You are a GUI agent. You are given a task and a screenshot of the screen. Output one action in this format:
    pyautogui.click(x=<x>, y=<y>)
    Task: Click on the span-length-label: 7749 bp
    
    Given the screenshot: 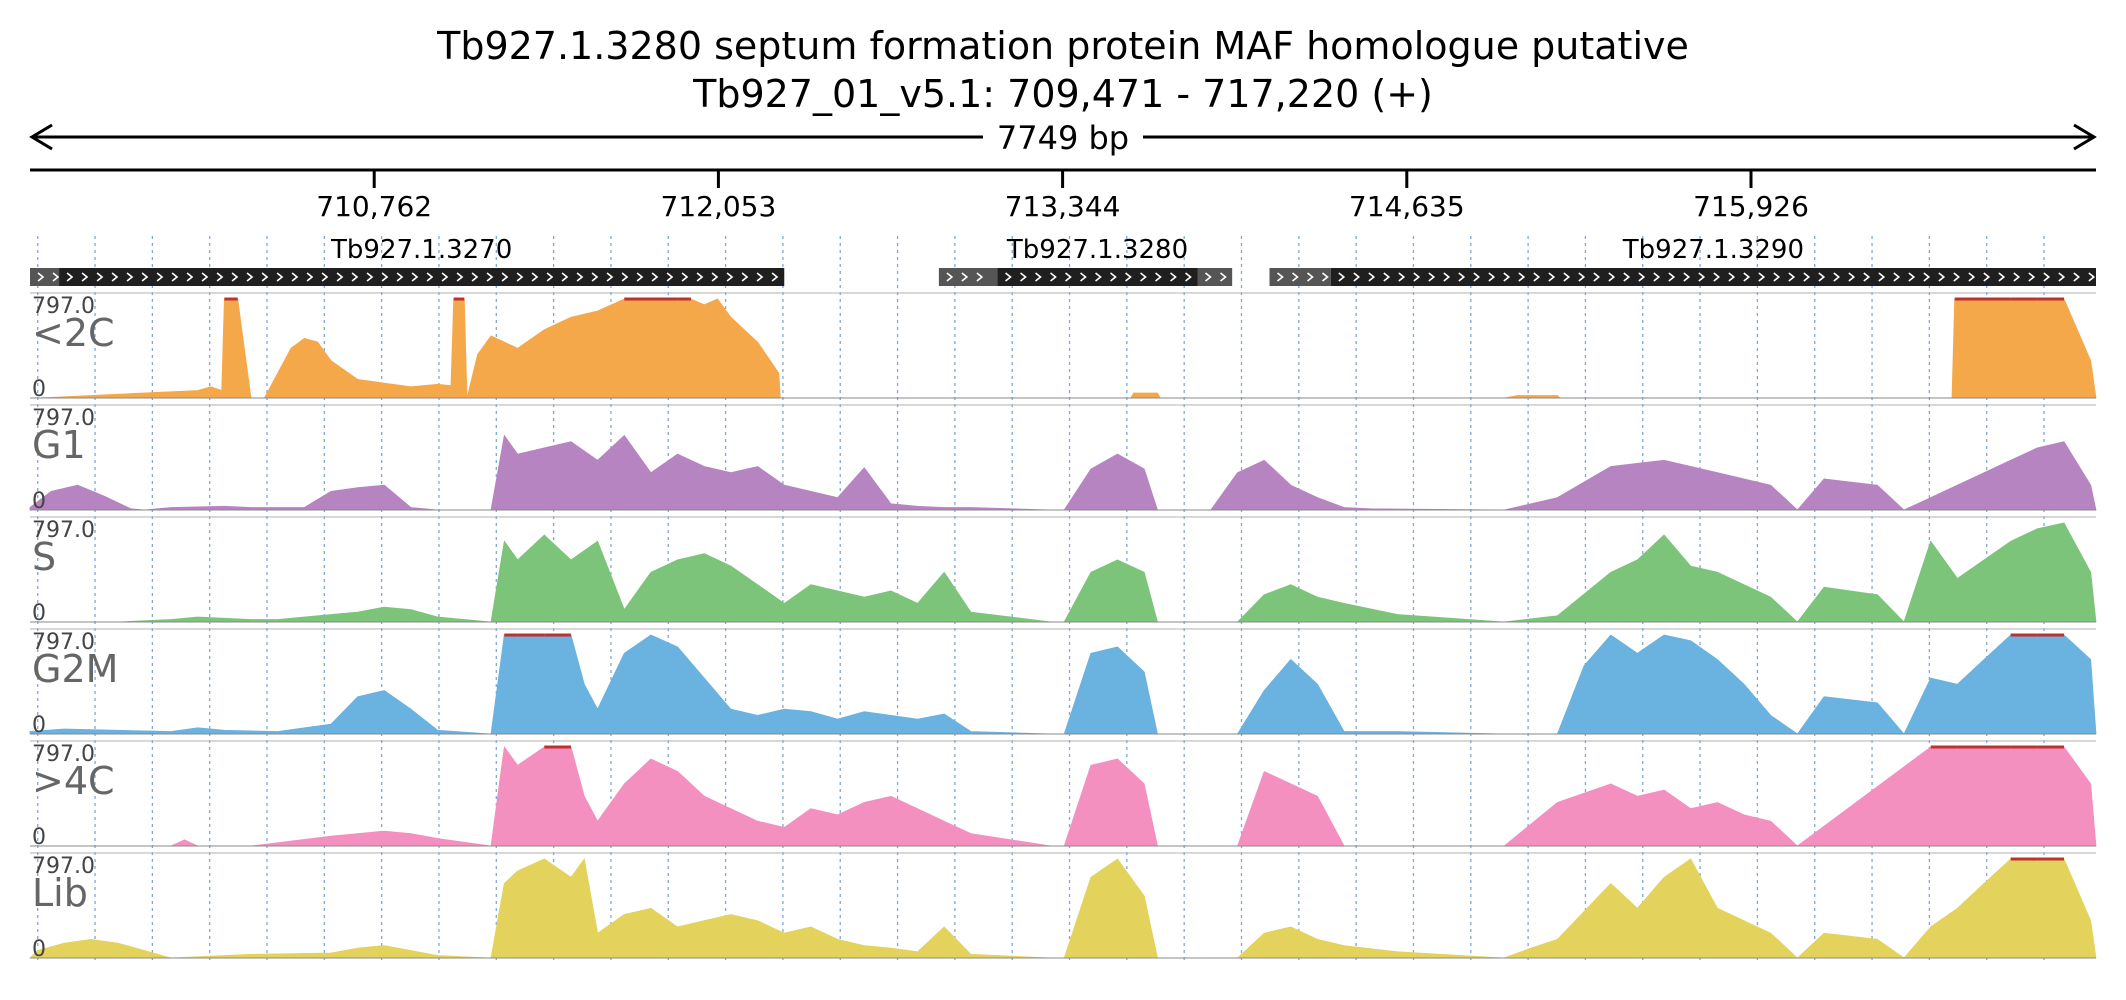 What is the action you would take?
    pyautogui.click(x=1063, y=138)
    